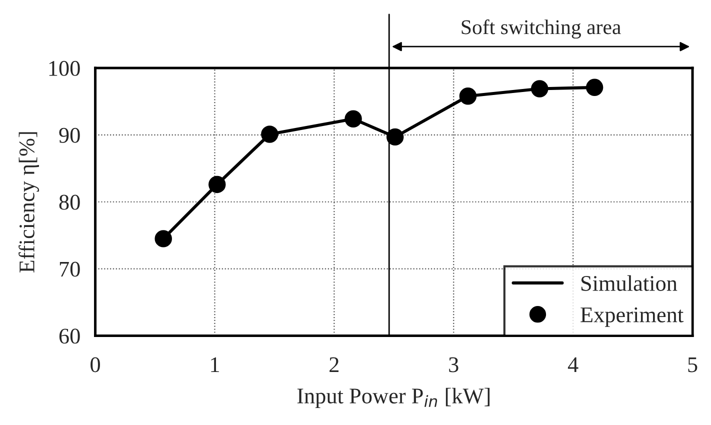 The width and height of the screenshot is (711, 425). Describe the element at coordinates (629, 283) in the screenshot. I see `legend-label: Simulation` at that location.